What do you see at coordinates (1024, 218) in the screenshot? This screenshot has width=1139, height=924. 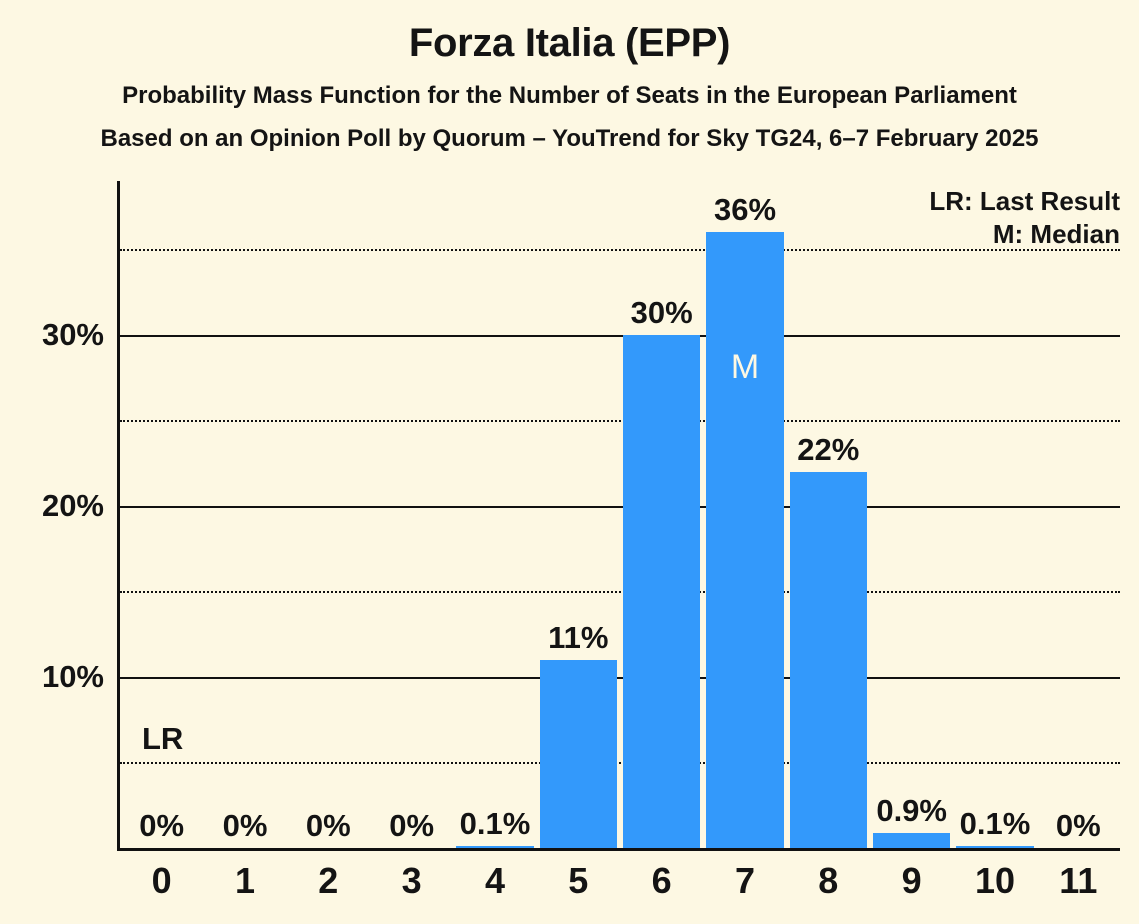 I see `legend: LR: Last Result M: Median` at bounding box center [1024, 218].